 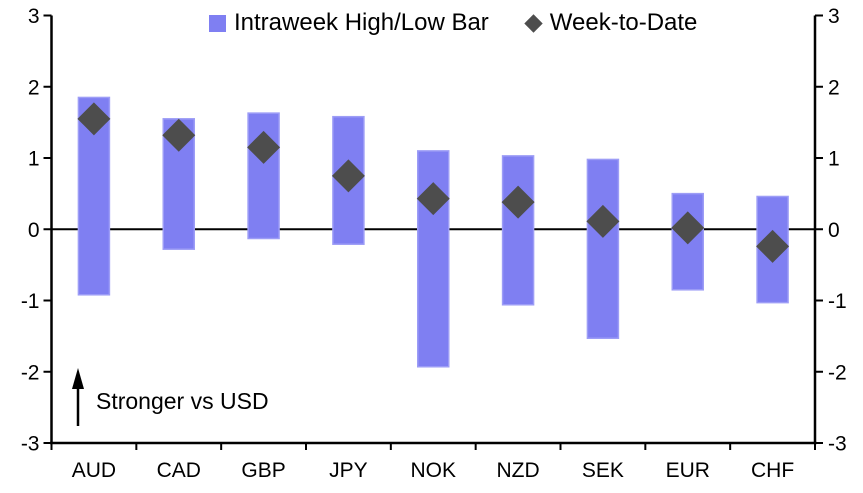 I want to click on x-axis-label-GBP: GBP, so click(x=263, y=470).